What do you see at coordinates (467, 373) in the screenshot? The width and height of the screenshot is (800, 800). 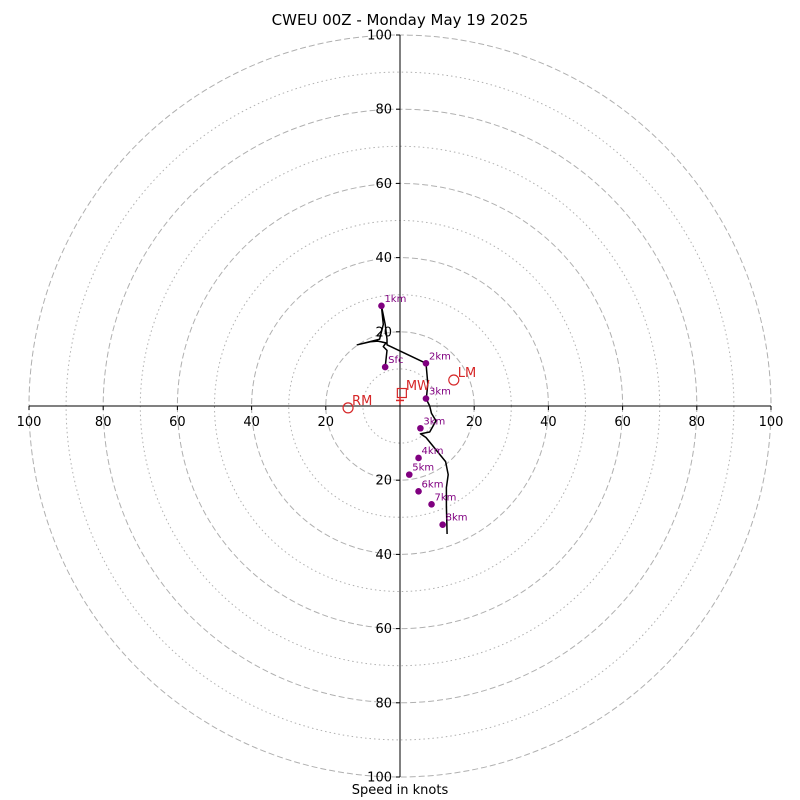 I see `vector-label: LM` at bounding box center [467, 373].